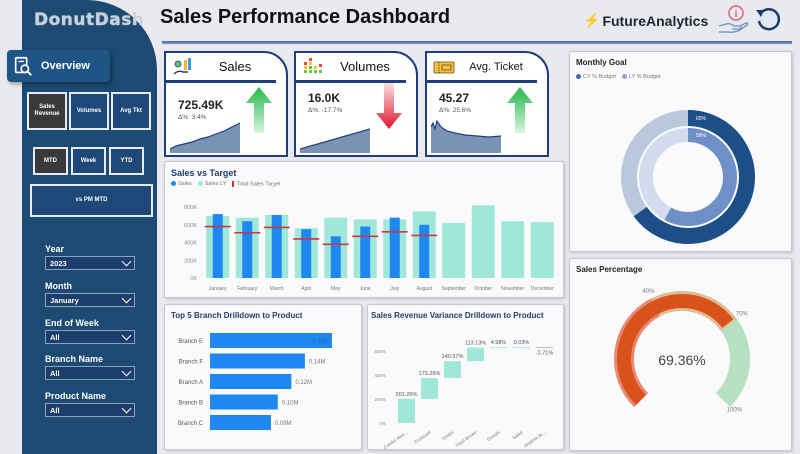  I want to click on panel-title: Monthly Goal, so click(601, 62).